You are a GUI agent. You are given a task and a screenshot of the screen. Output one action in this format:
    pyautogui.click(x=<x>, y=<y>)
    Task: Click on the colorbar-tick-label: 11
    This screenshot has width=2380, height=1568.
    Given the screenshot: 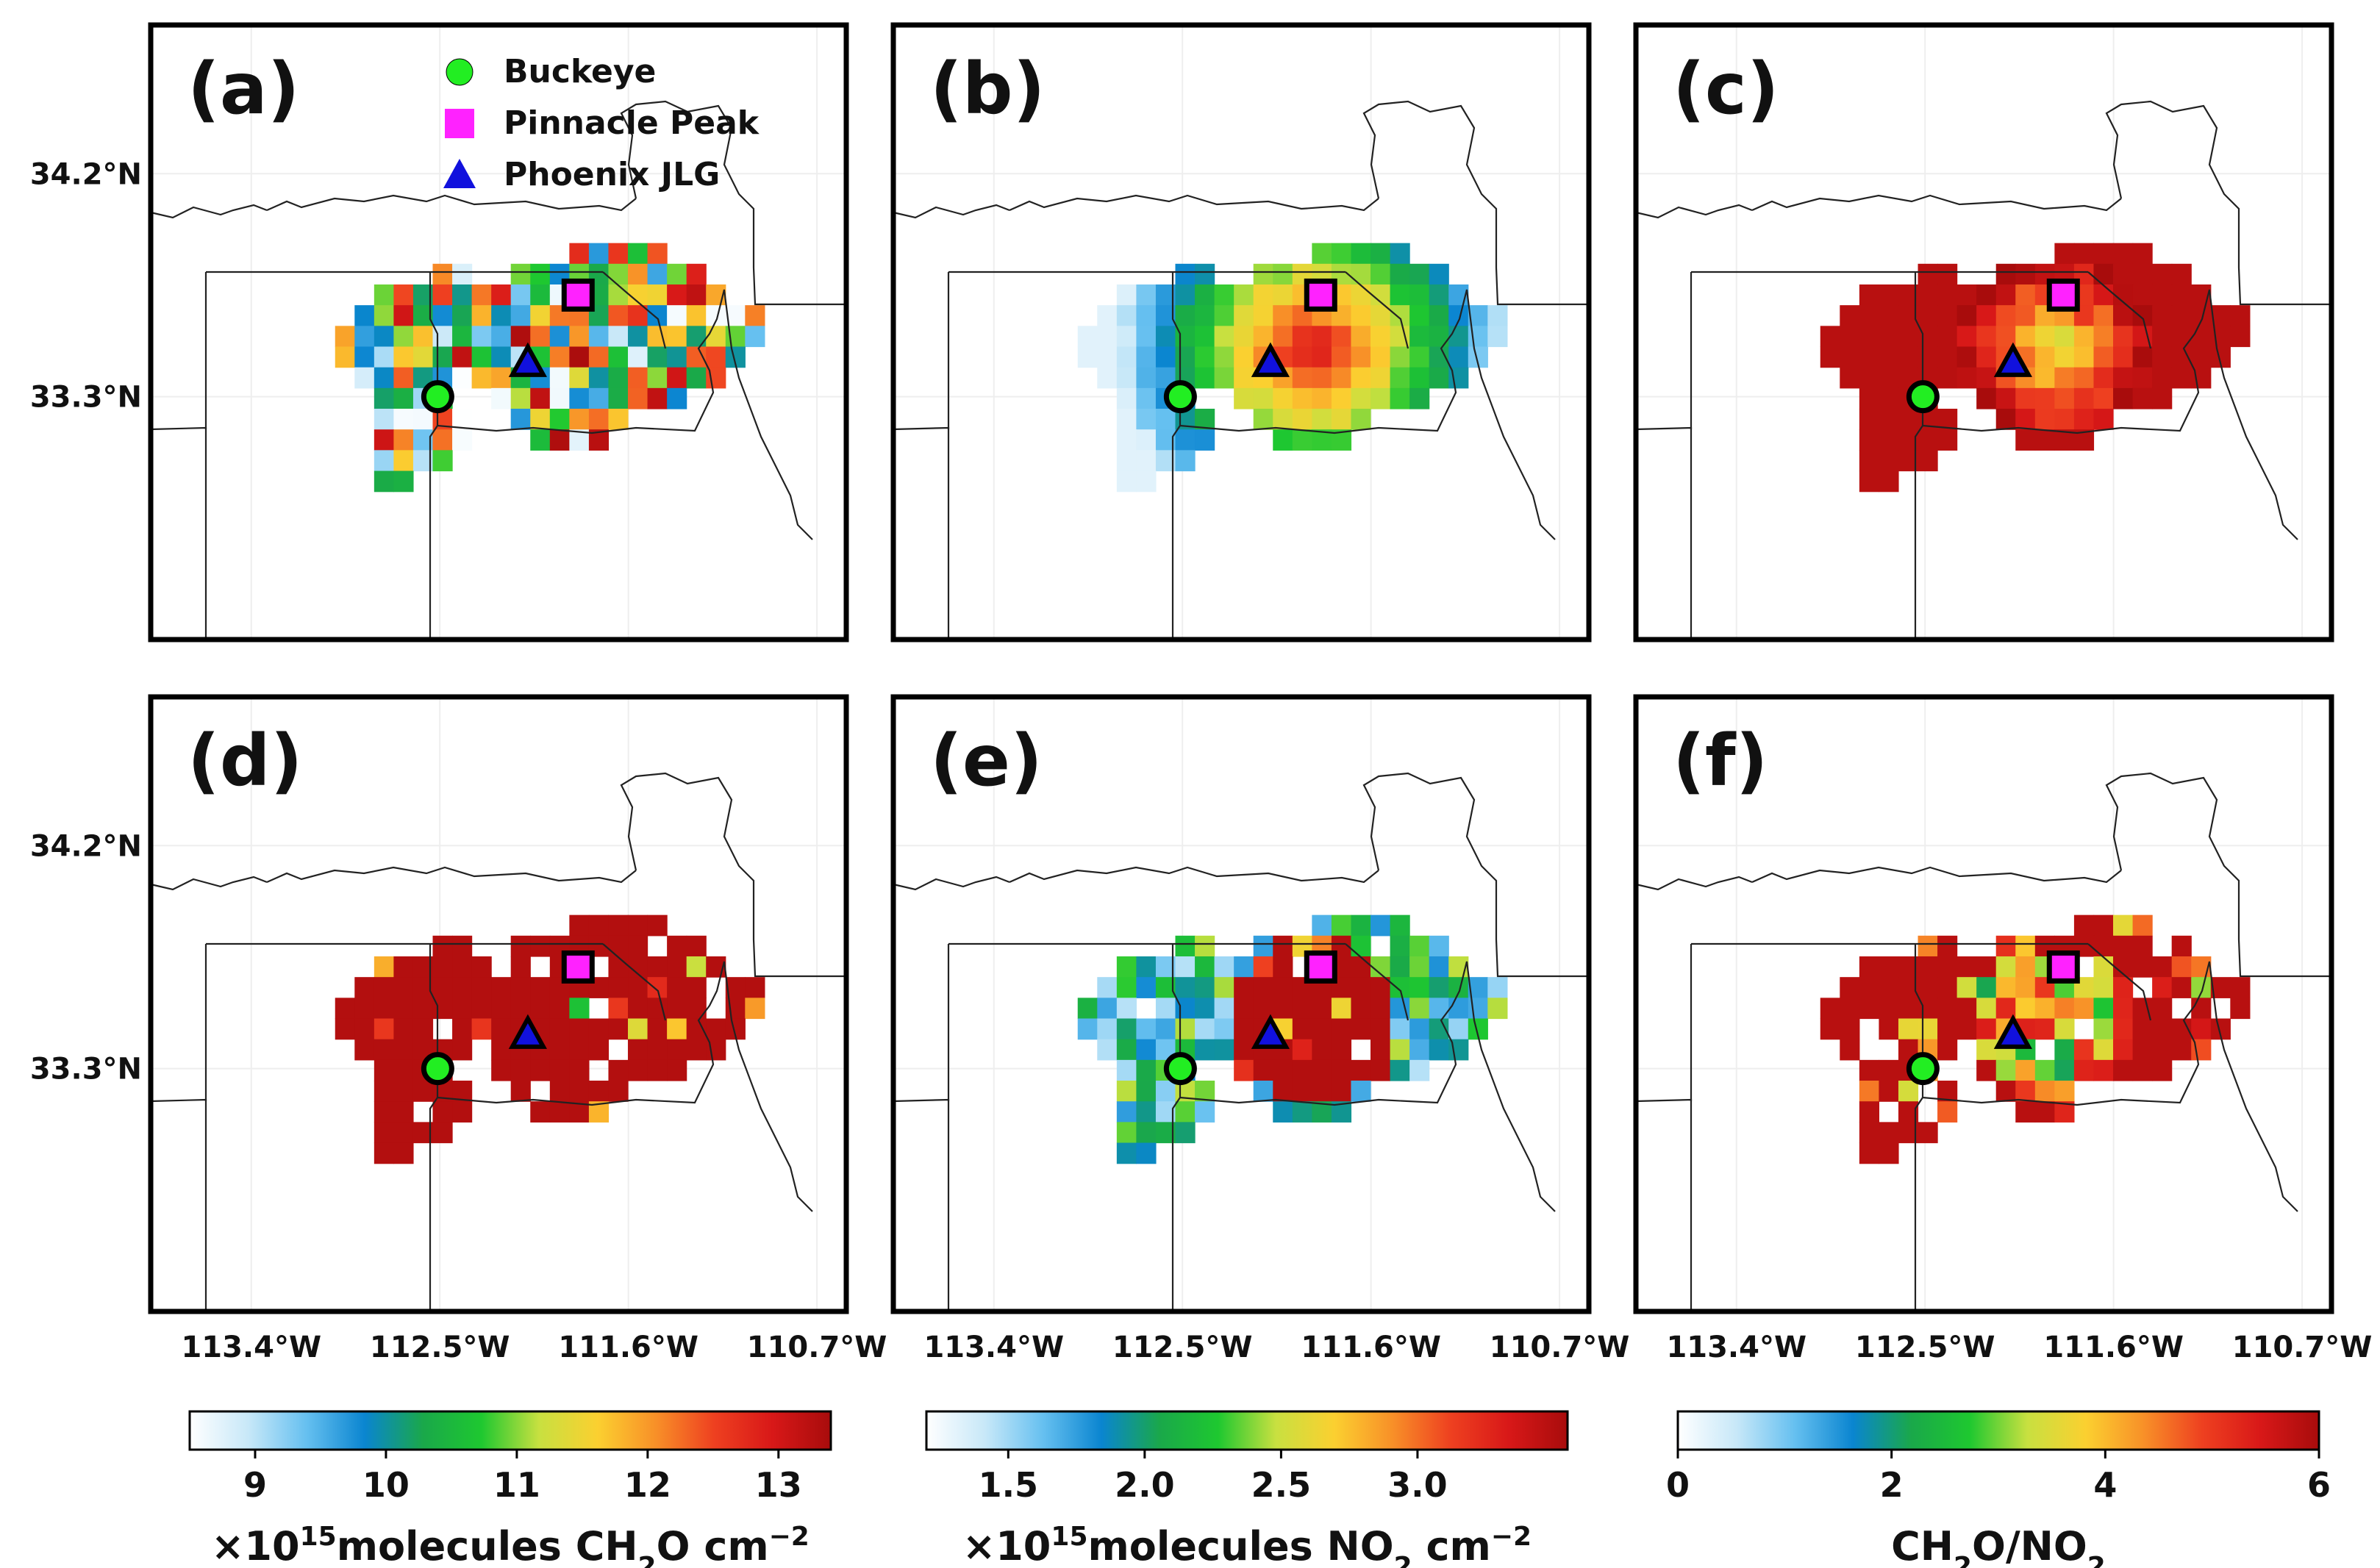 What is the action you would take?
    pyautogui.click(x=516, y=1485)
    